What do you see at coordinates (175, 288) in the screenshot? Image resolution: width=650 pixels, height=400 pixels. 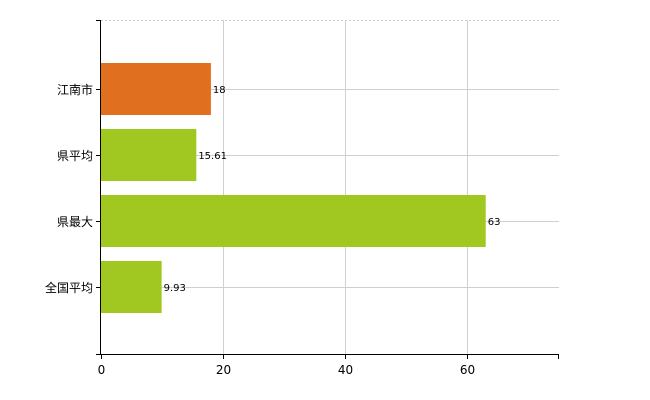 I see `data-label: 9.93` at bounding box center [175, 288].